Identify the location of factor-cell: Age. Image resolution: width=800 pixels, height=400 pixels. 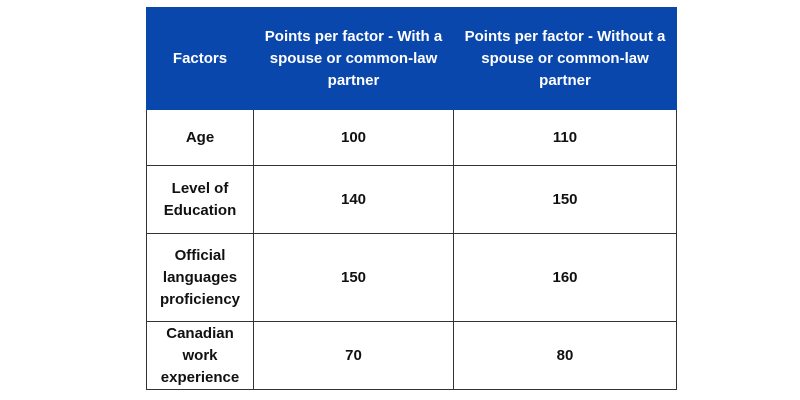
(200, 137).